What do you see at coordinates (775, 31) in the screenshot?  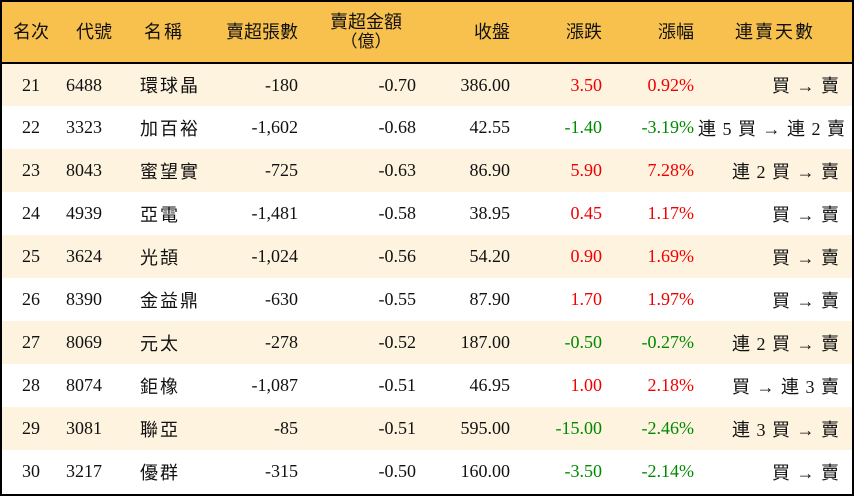 I see `header-streak: 連賣天數` at bounding box center [775, 31].